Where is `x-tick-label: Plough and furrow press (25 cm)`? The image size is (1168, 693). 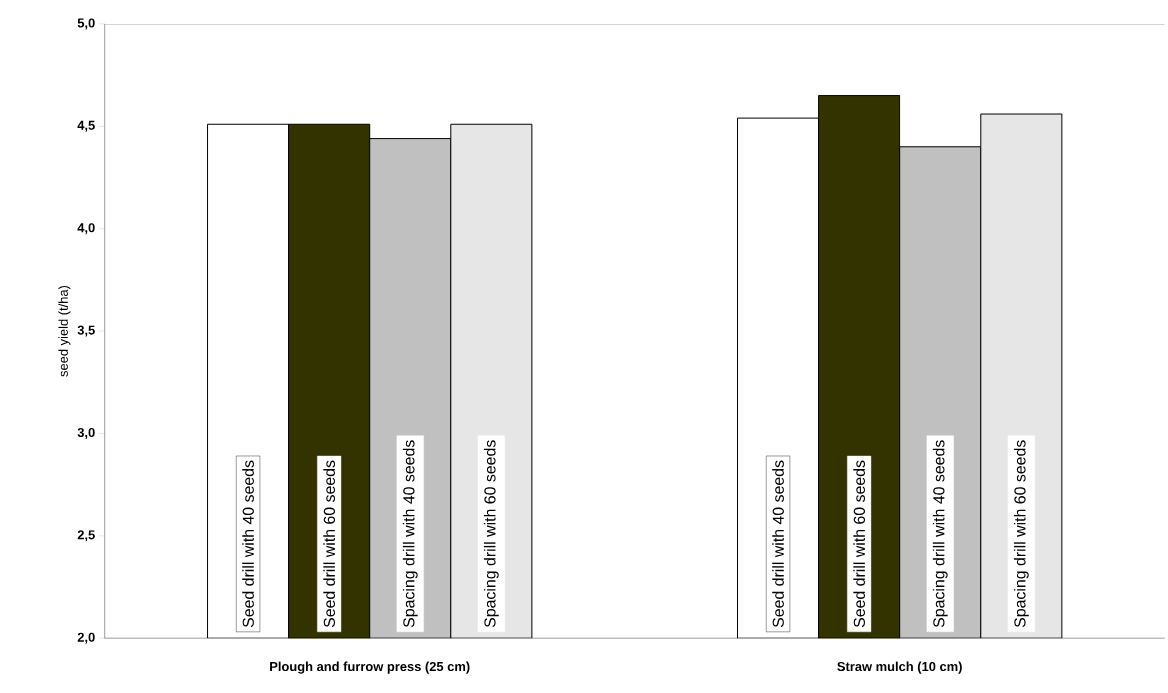 x-tick-label: Plough and furrow press (25 cm) is located at coordinates (370, 667).